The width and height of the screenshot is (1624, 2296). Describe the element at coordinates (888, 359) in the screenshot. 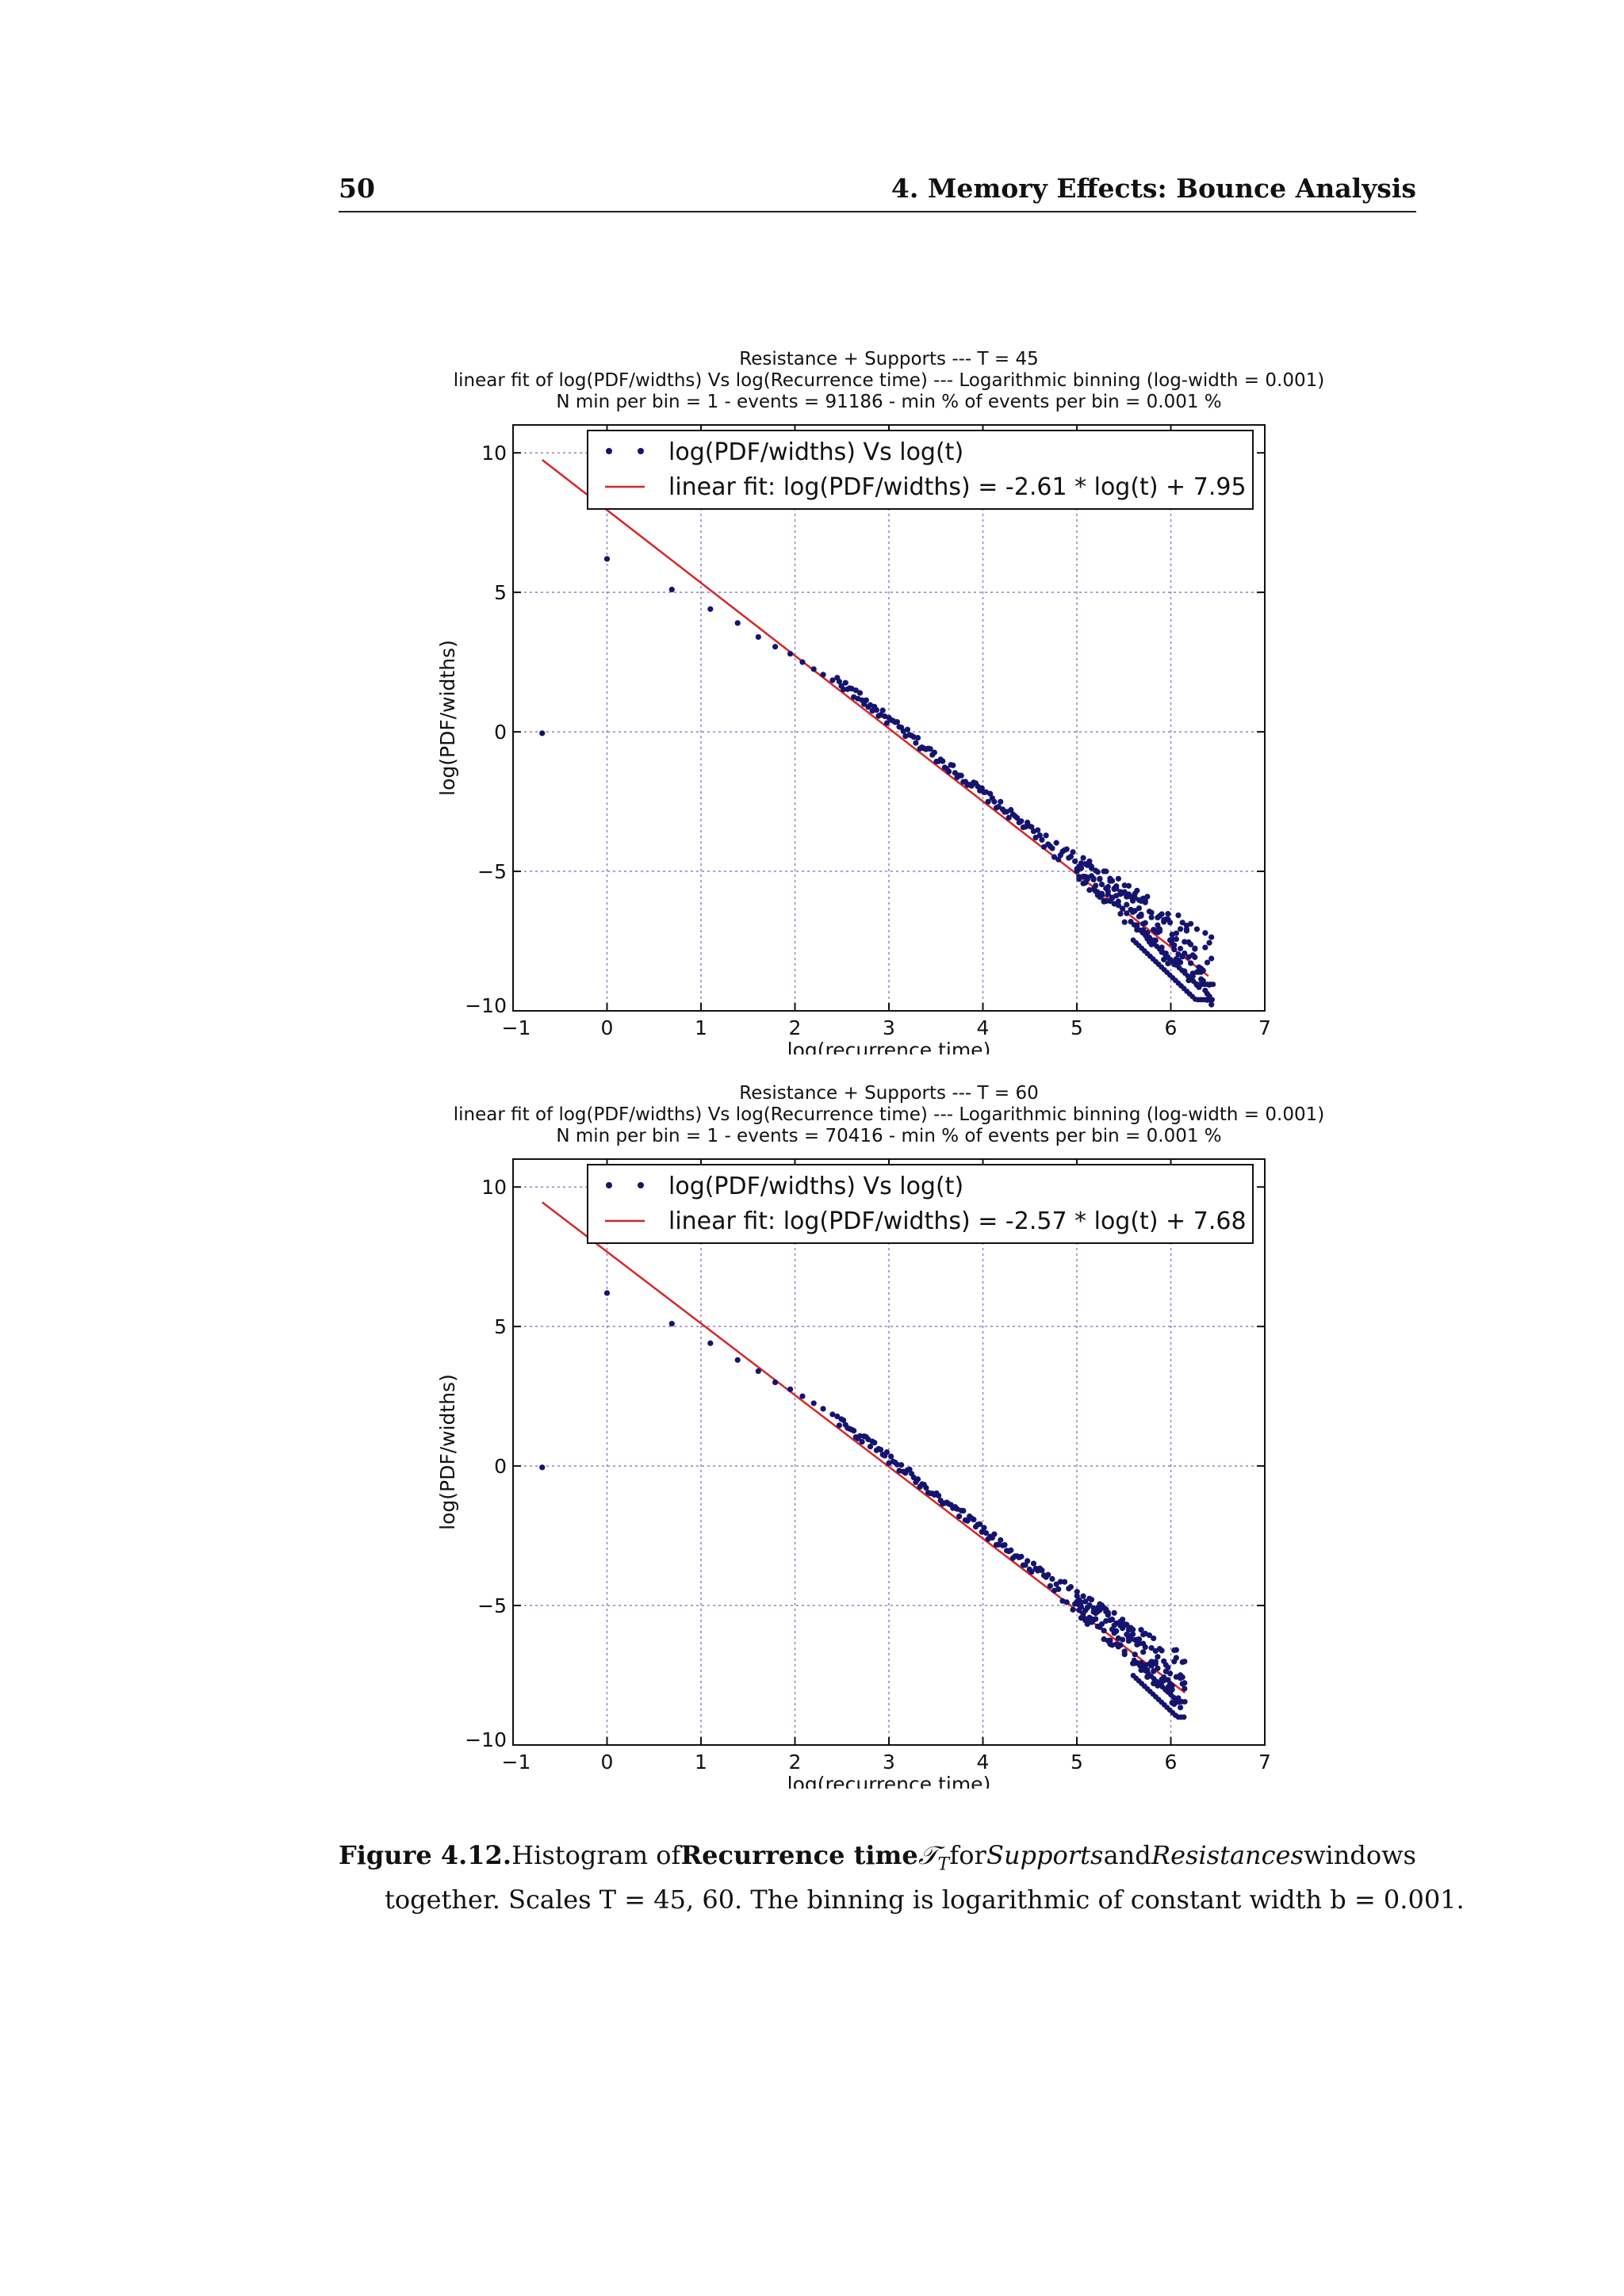

I see `chart-title-line-0: Resistance + Supports --- T = 45` at that location.